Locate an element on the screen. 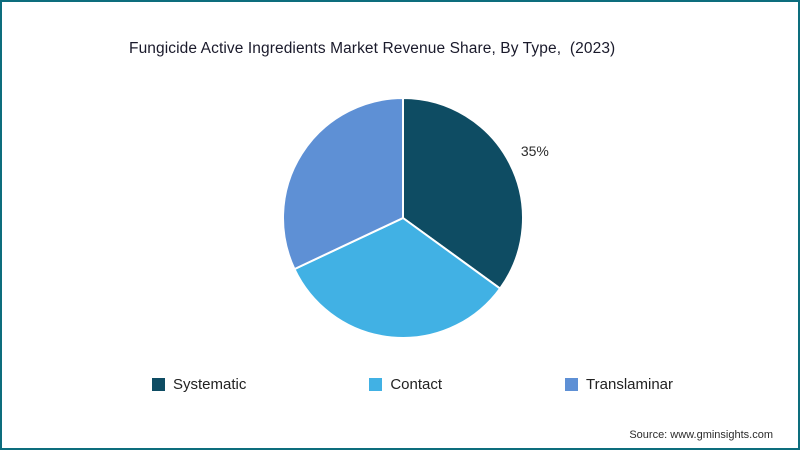  legend-item-translaminar: Translaminar is located at coordinates (619, 384).